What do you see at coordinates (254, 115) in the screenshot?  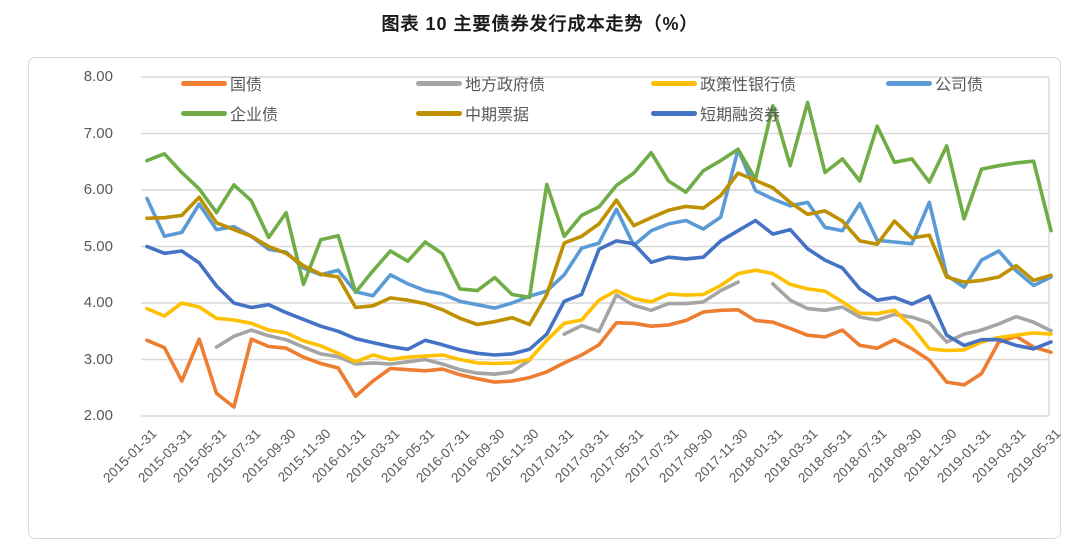 I see `legend-label: 企业债` at bounding box center [254, 115].